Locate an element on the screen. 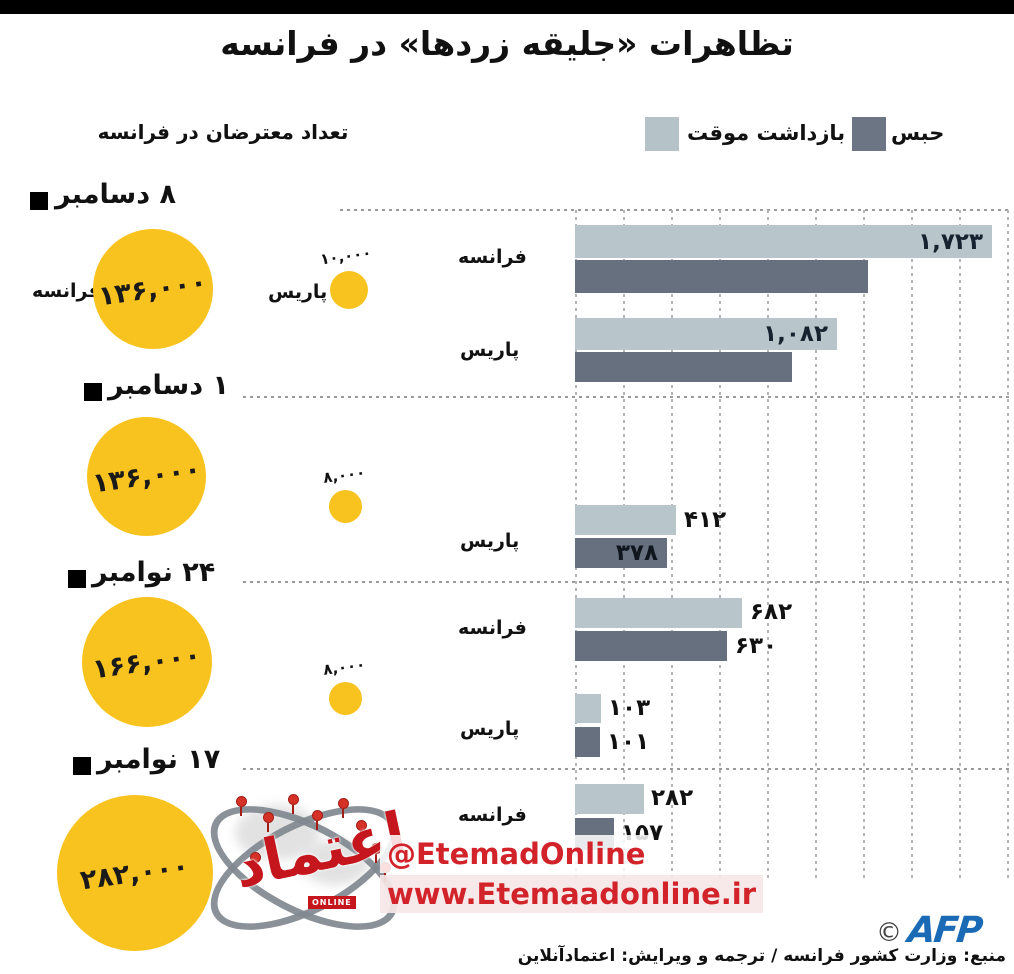 The image size is (1014, 974). protesters-value-paris: ۱۰,۰۰۰ is located at coordinates (345, 256).